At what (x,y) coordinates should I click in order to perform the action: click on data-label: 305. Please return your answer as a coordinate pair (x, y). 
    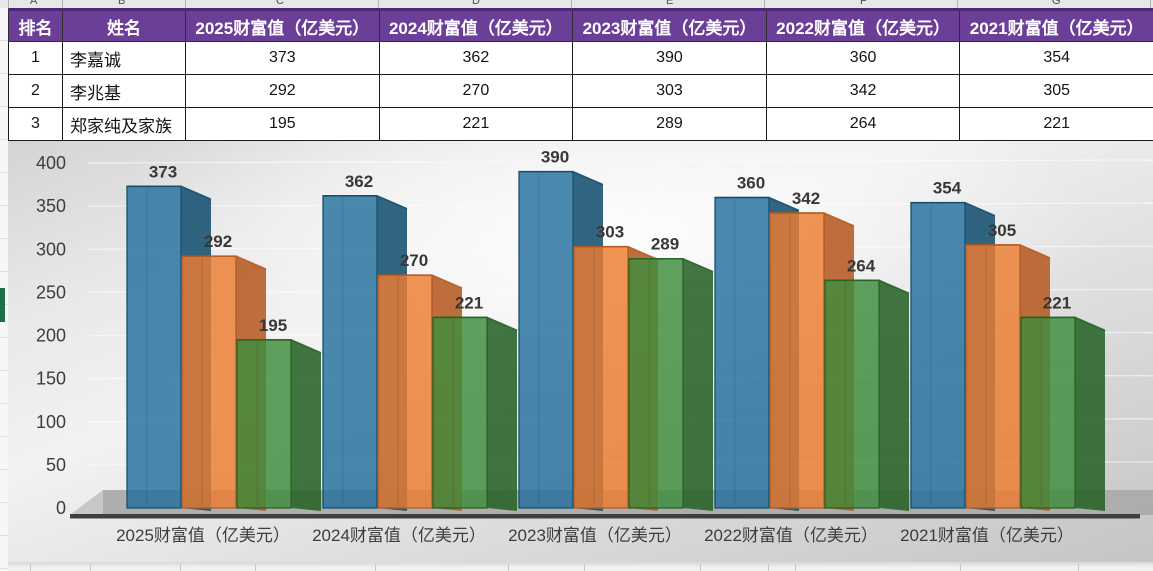
    Looking at the image, I should click on (1002, 230).